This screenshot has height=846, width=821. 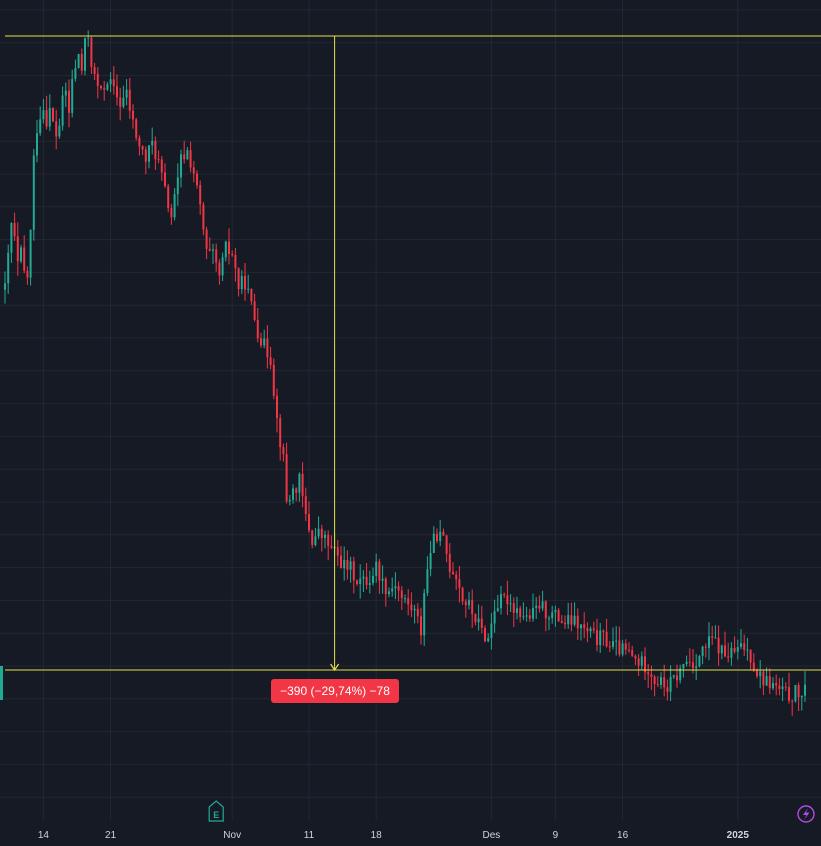 What do you see at coordinates (309, 835) in the screenshot?
I see `x-tick-label: 11` at bounding box center [309, 835].